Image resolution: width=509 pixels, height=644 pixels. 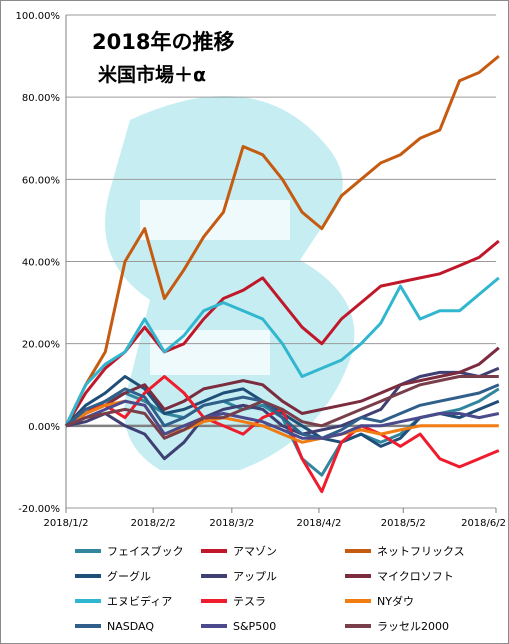 I want to click on legend-item: グーグル, so click(x=113, y=576).